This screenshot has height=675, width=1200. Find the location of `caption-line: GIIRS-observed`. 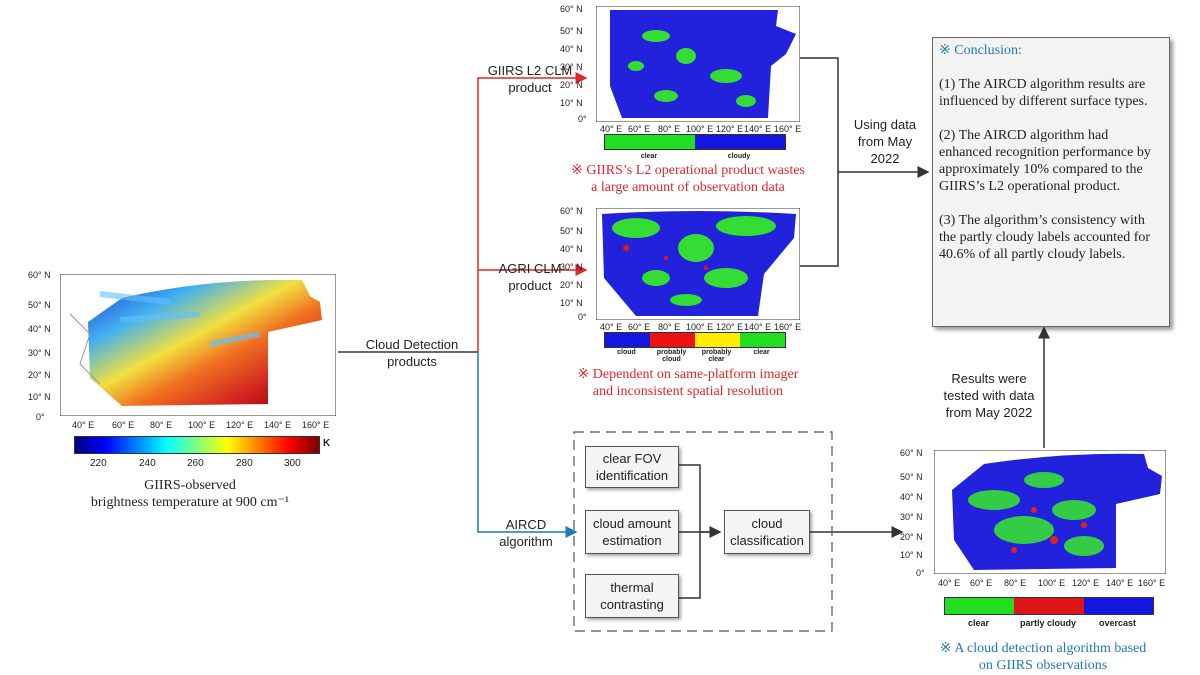

caption-line: GIIRS-observed is located at coordinates (190, 485).